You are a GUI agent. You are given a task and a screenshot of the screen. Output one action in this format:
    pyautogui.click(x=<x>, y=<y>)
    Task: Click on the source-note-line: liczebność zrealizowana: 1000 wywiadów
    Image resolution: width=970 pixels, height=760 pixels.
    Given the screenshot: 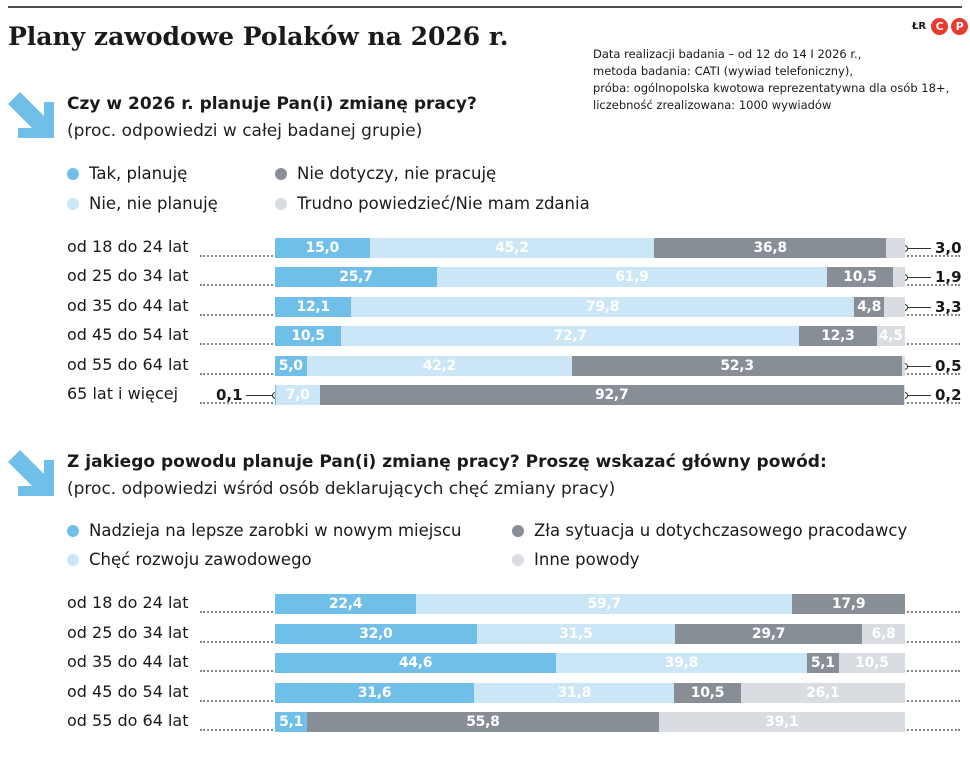 What is the action you would take?
    pyautogui.click(x=712, y=105)
    